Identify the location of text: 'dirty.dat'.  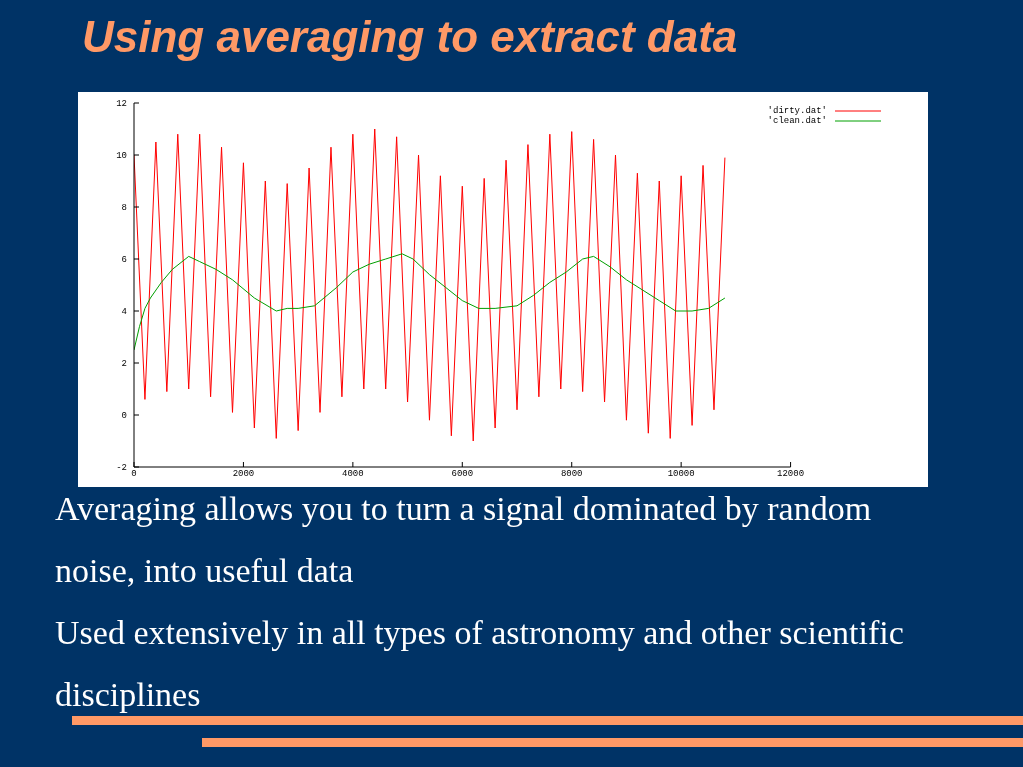
(797, 111).